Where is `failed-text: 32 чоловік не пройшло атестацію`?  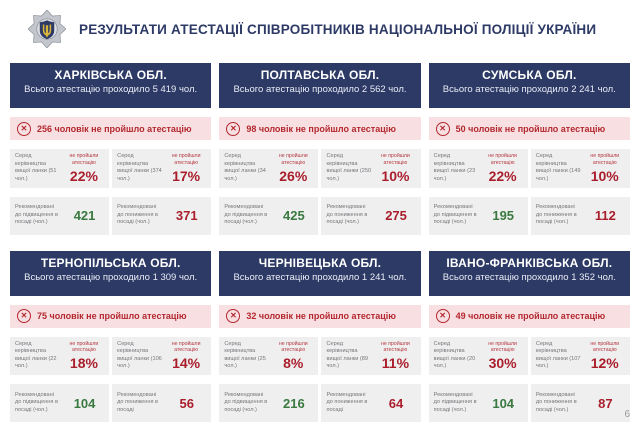 failed-text: 32 чоловік не пройшло атестацію is located at coordinates (321, 316).